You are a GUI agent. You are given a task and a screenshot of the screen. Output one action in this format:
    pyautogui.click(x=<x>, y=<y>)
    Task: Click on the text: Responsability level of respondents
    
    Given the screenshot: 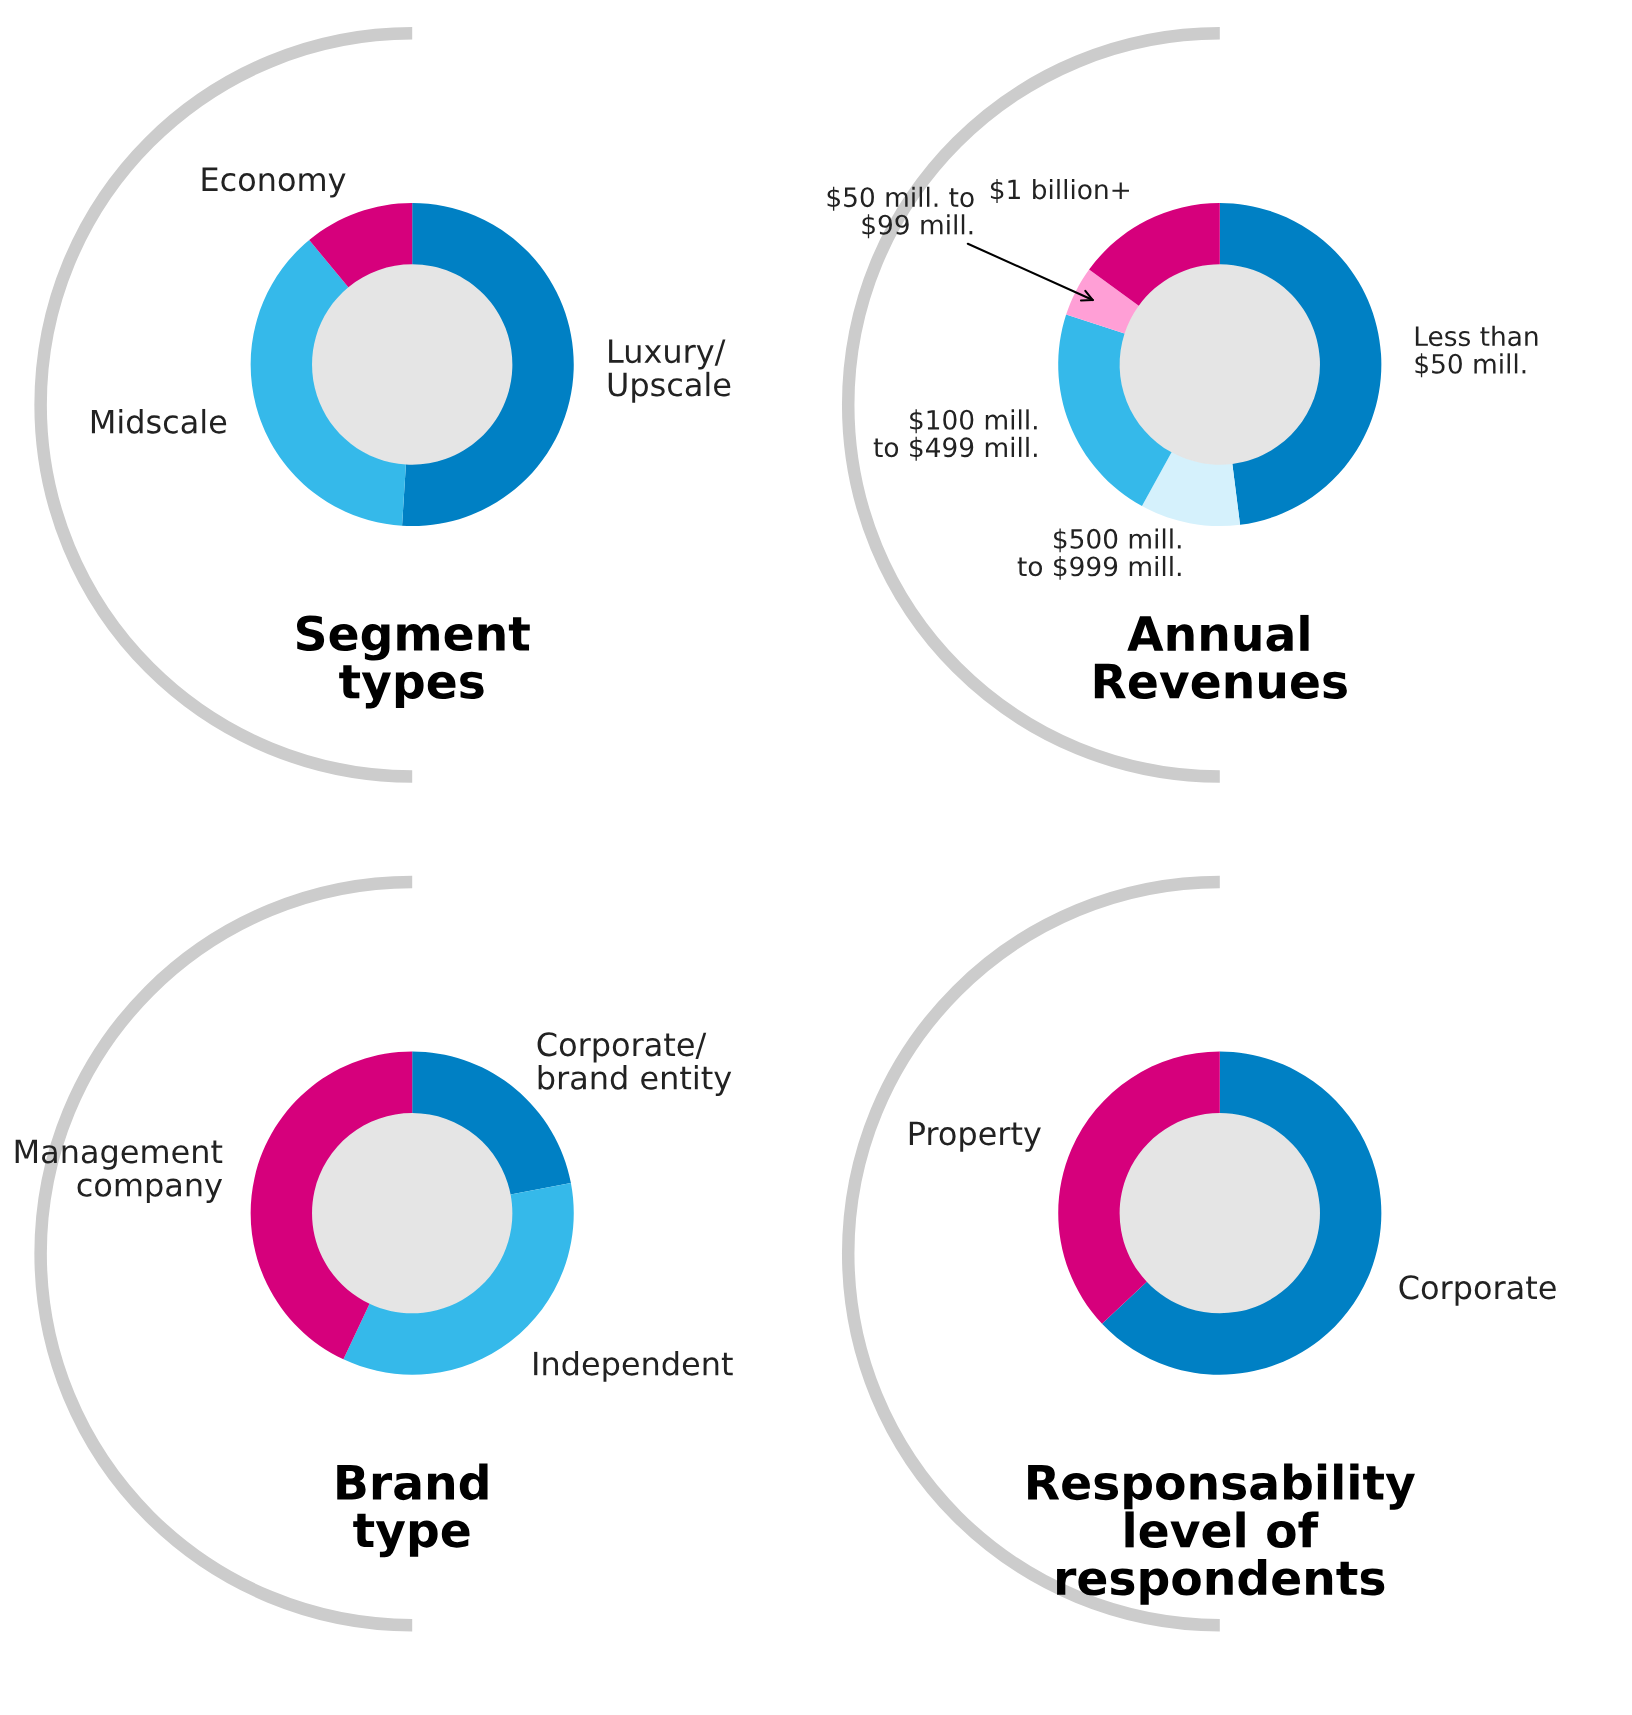 What is the action you would take?
    pyautogui.click(x=1221, y=1534)
    